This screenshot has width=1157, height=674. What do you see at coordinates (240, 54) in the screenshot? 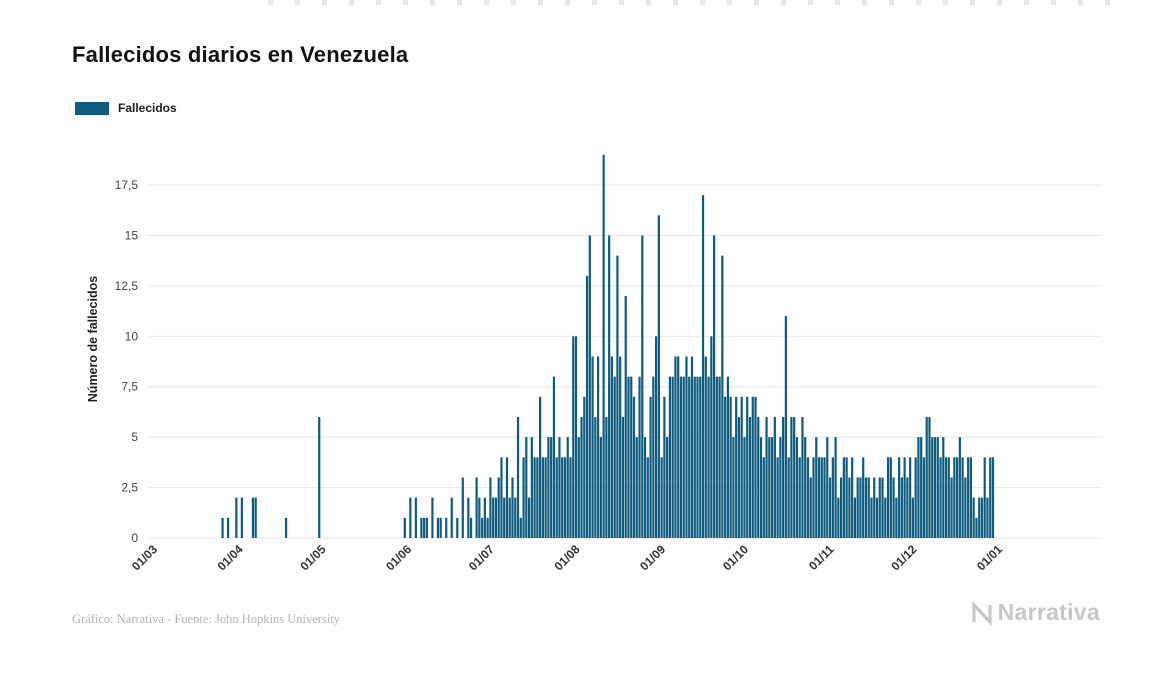
I see `chart-title: Fallecidos diarios en Venezuela` at bounding box center [240, 54].